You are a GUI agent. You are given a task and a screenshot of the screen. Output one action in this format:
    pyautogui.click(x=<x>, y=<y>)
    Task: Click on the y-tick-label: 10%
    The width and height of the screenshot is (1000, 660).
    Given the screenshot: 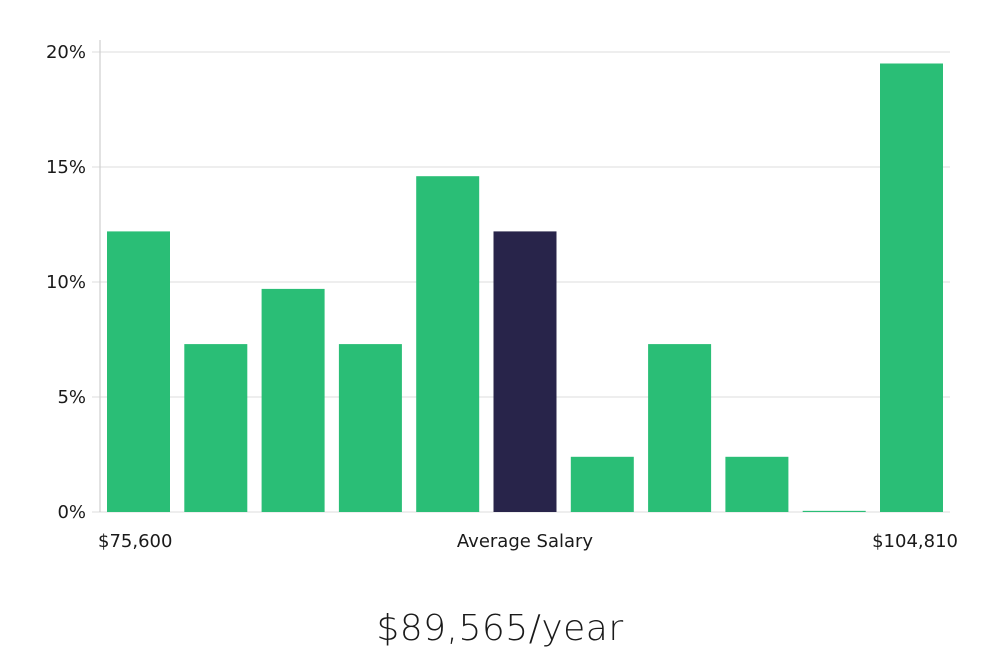 What is the action you would take?
    pyautogui.click(x=66, y=282)
    